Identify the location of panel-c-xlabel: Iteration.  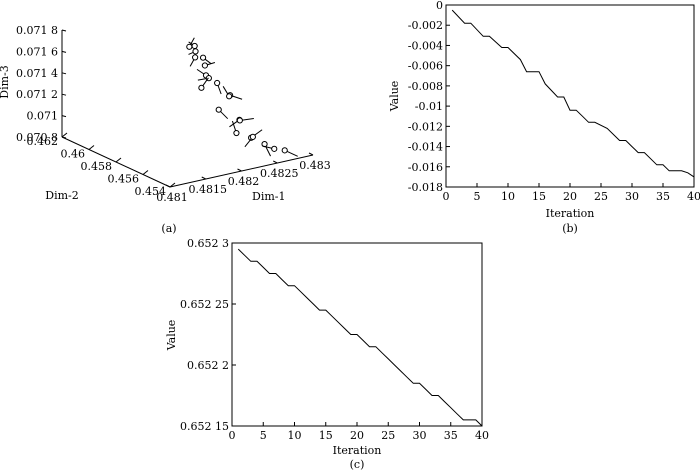
(357, 450).